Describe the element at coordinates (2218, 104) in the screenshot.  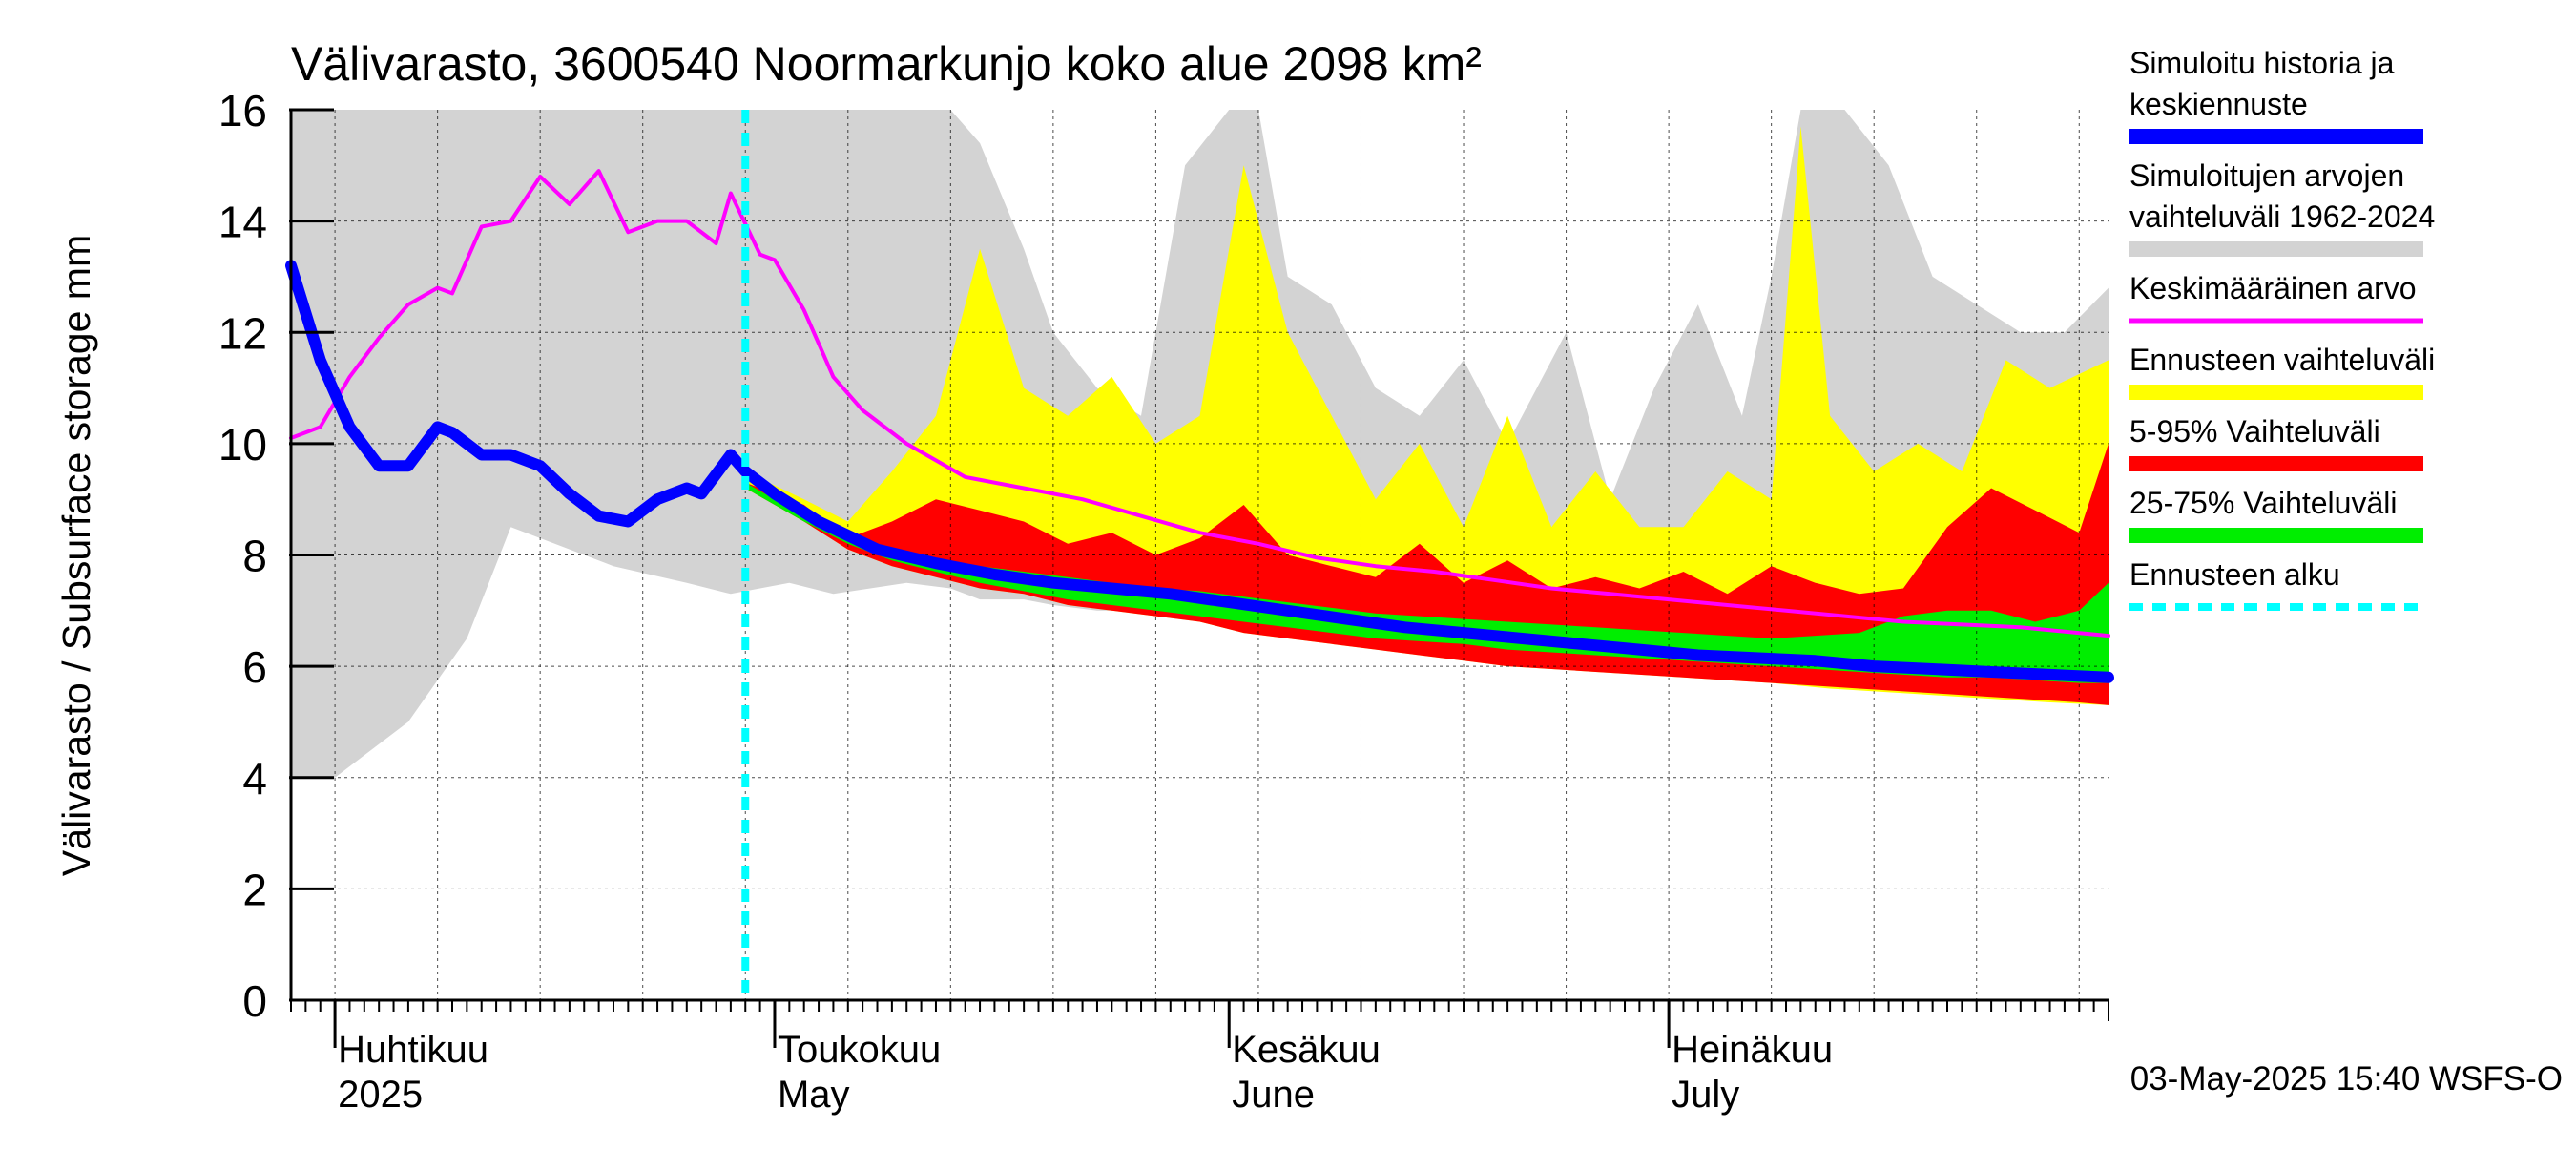
I see `legend-label: keskiennuste` at that location.